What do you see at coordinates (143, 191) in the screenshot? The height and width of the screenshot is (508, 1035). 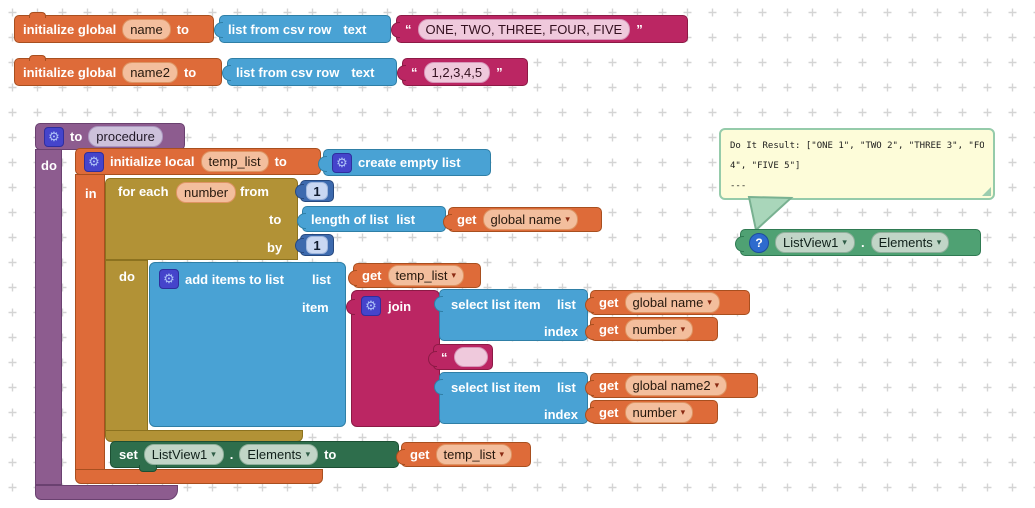 I see `label-for-each: for each` at bounding box center [143, 191].